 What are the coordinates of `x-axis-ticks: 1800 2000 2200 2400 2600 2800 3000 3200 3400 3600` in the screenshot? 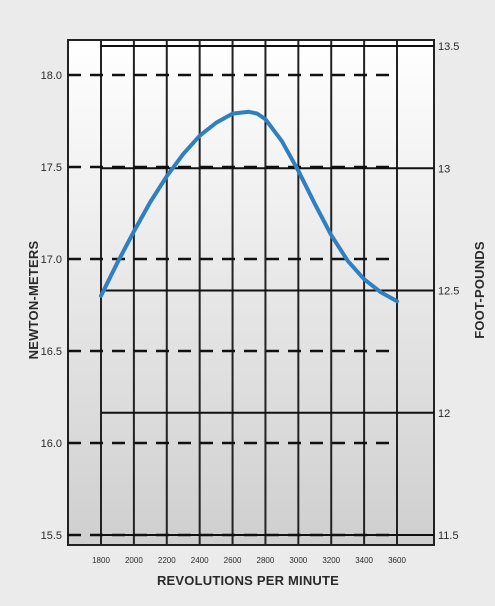 It's located at (249, 560).